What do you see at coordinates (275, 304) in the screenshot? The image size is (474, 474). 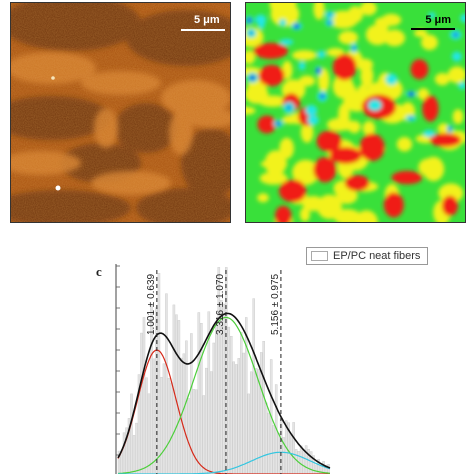 I see `peak-label-3: 5.156 ± 0.975` at bounding box center [275, 304].